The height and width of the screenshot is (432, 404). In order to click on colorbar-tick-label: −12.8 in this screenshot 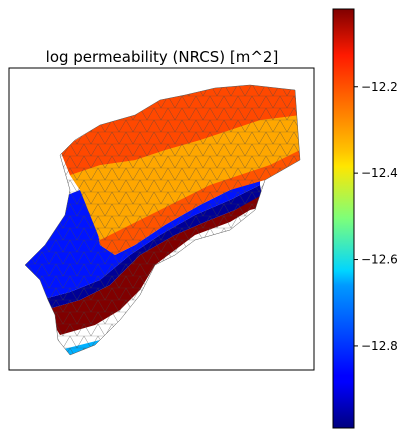, I will do `click(379, 346)`.